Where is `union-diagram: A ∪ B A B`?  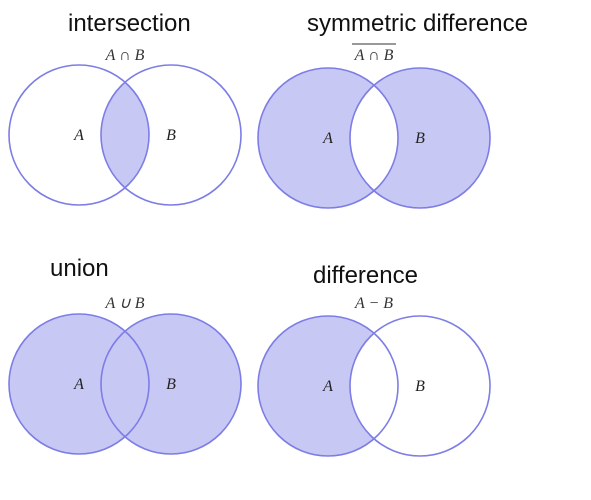 union-diagram: A ∪ B A B is located at coordinates (125, 375).